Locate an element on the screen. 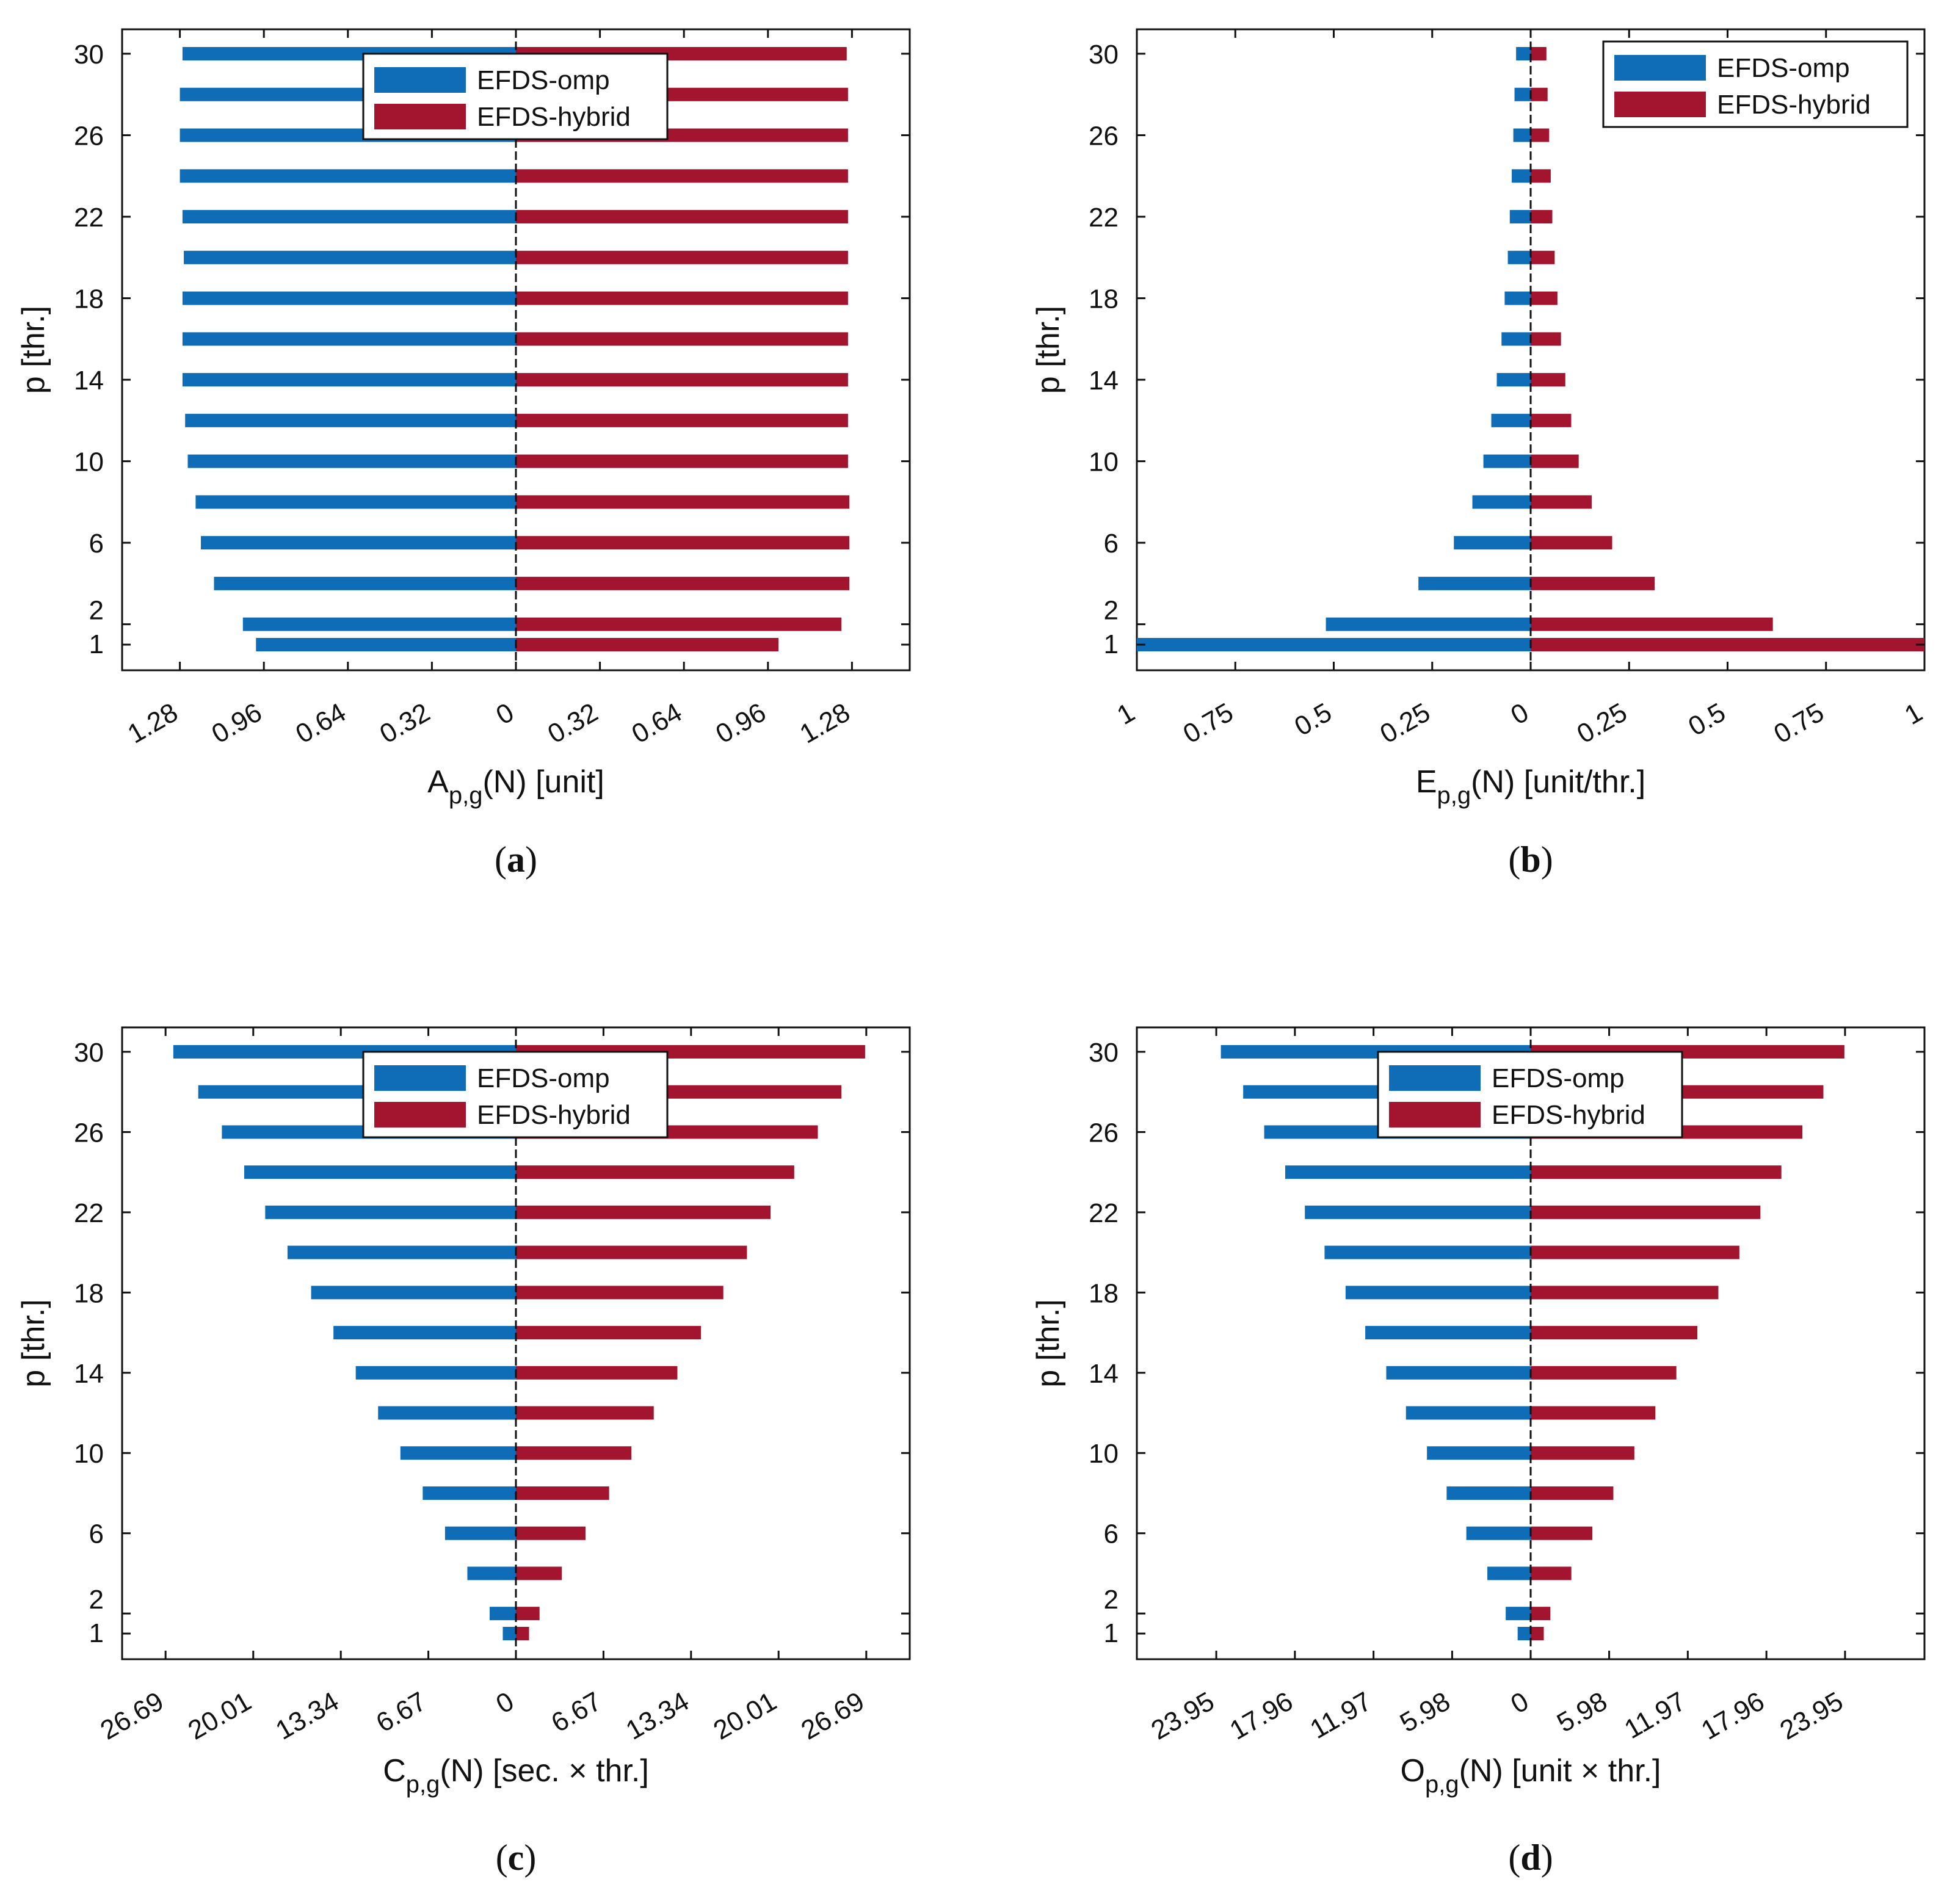 Image resolution: width=1944 pixels, height=1904 pixels. x-axis-label-main: C is located at coordinates (394, 1771).